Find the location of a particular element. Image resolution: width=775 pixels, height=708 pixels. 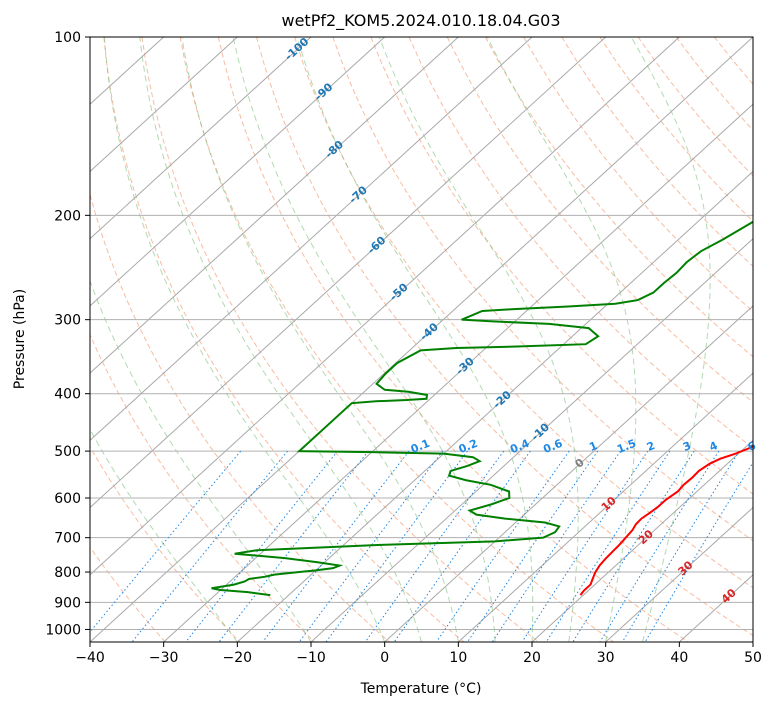

y-tick-label: 100 is located at coordinates (67, 38).